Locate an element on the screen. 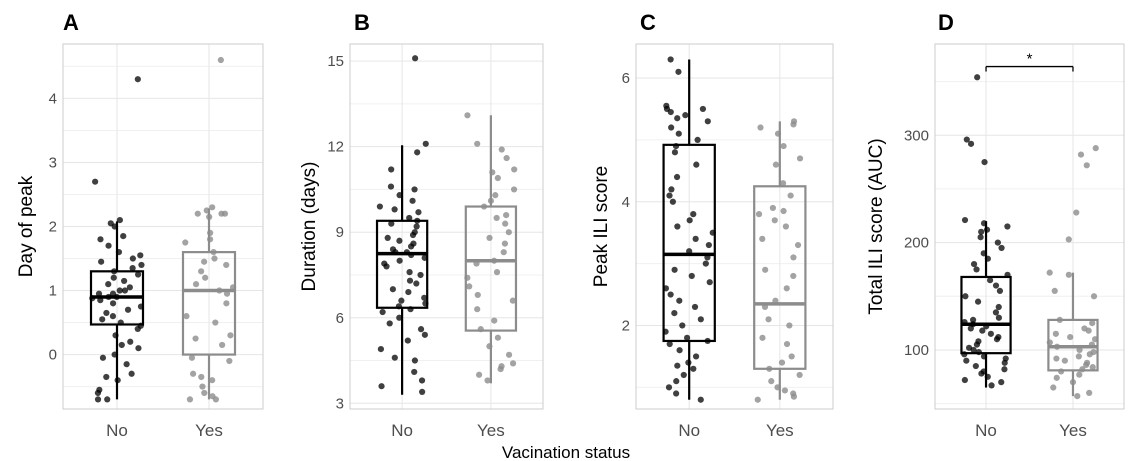 This screenshot has width=1131, height=461. panel-letter: C is located at coordinates (648, 22).